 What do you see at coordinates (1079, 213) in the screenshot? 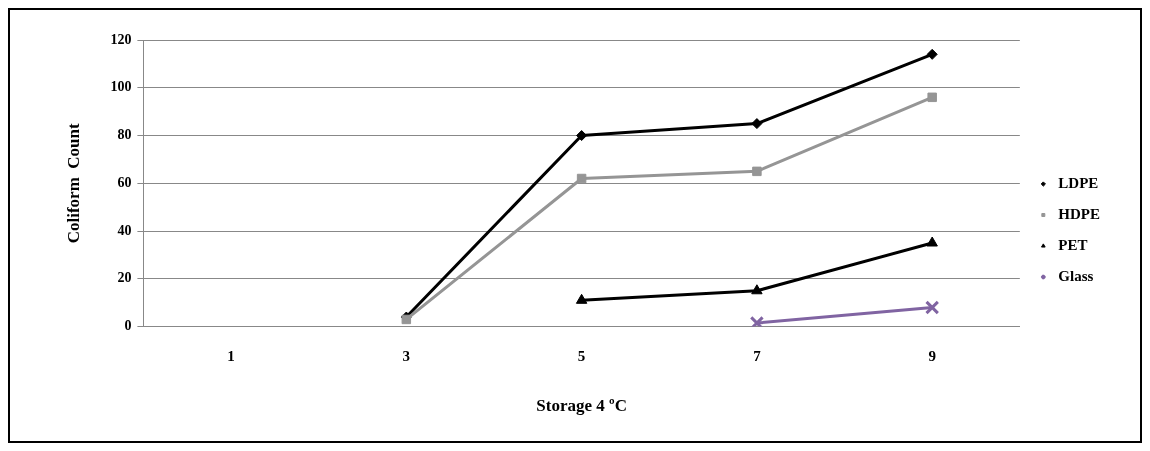
I see `legend-label: HDPE` at bounding box center [1079, 213].